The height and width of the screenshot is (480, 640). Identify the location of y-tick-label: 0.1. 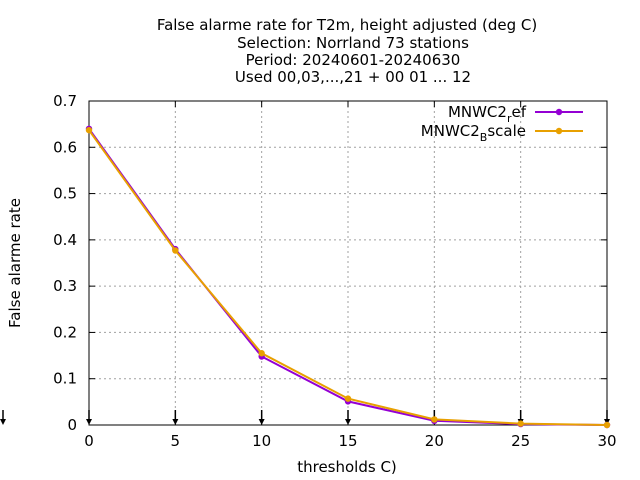
(65, 379).